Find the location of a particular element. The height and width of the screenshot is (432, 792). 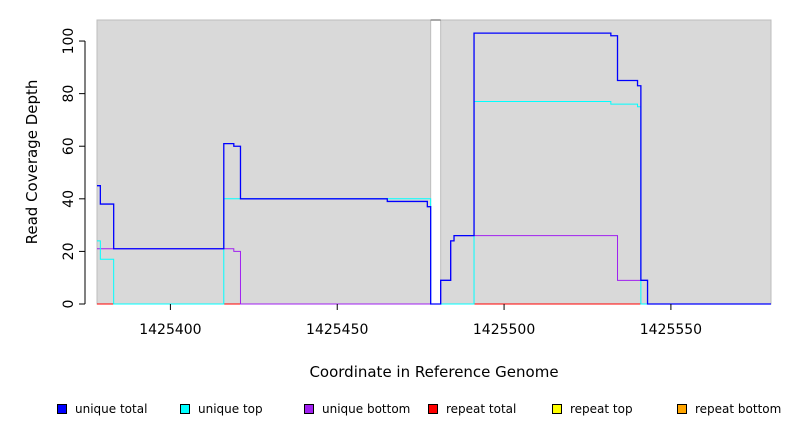

legend-label: unique top is located at coordinates (230, 409).